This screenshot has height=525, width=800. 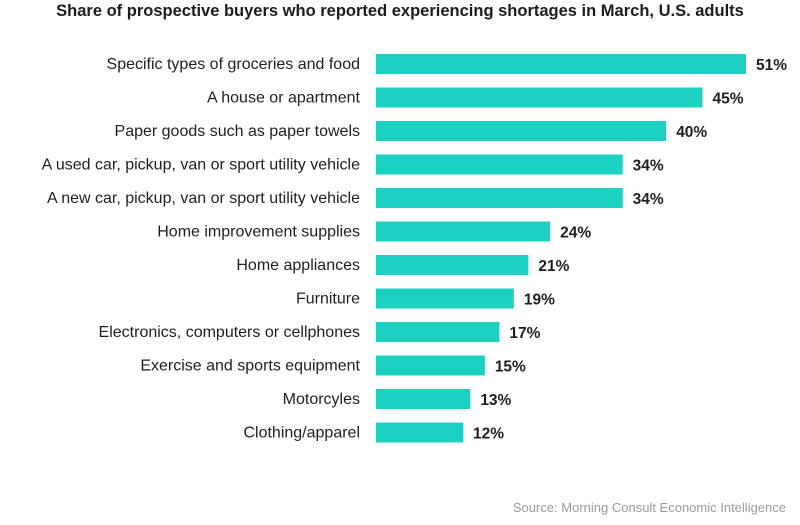 I want to click on category-label: Clothing/apparel, so click(x=301, y=433).